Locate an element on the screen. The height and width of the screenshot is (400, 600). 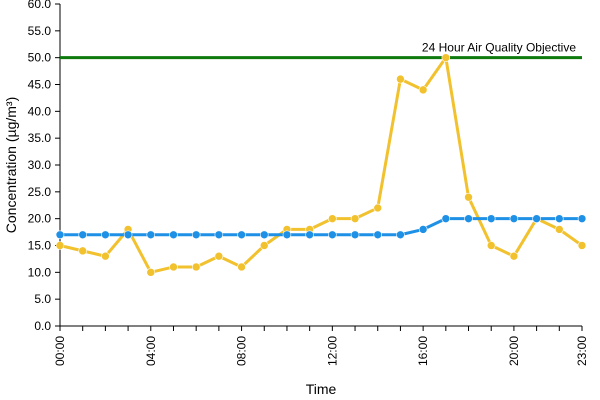
y-tick-label: 30.0 is located at coordinates (40, 165).